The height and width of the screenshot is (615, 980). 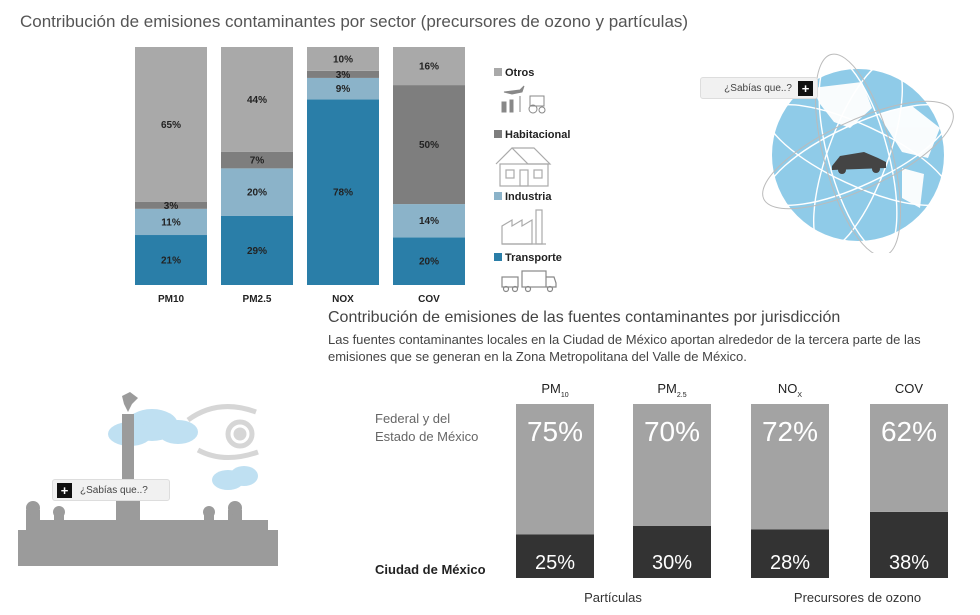 What do you see at coordinates (790, 563) in the screenshot?
I see `data-label: 28%` at bounding box center [790, 563].